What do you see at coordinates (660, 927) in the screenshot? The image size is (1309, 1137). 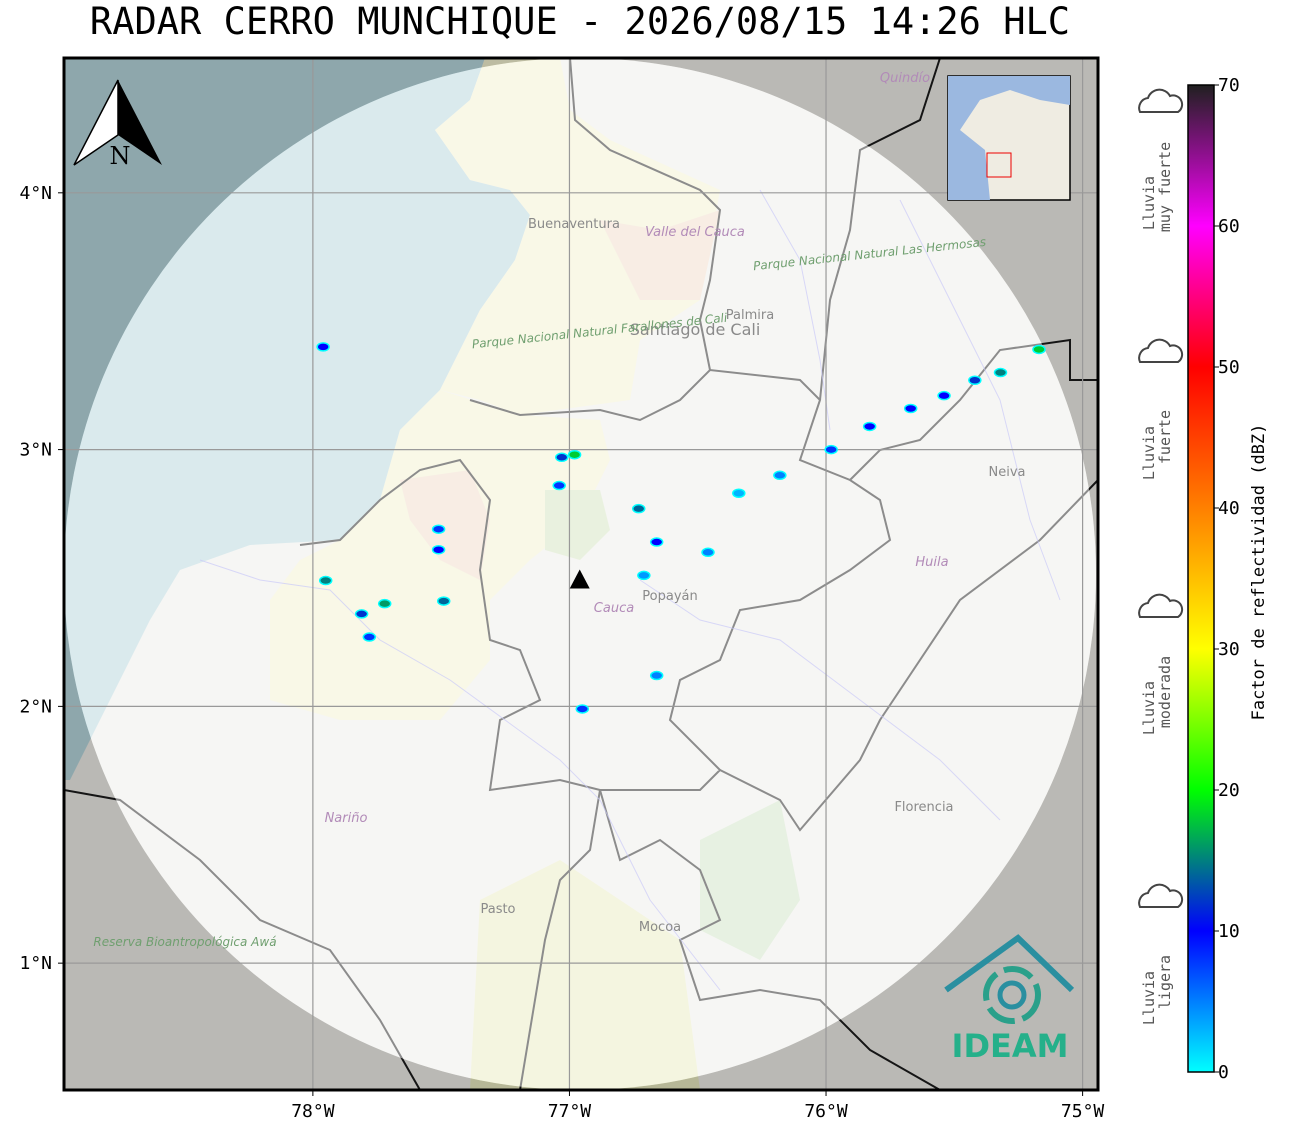 I see `place-label: Mocoa` at bounding box center [660, 927].